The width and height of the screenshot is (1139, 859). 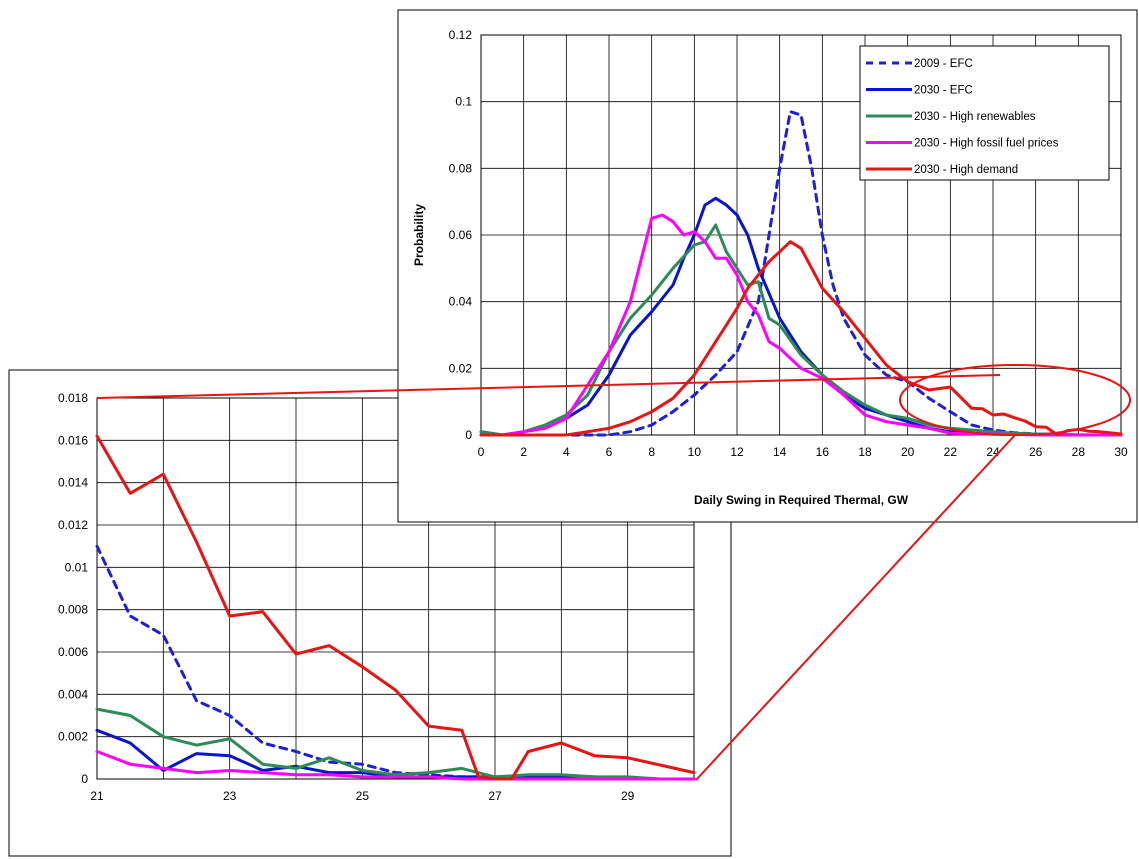 I want to click on main-x-axis-label: Daily Swing in Required Thermal, GW, so click(x=801, y=500).